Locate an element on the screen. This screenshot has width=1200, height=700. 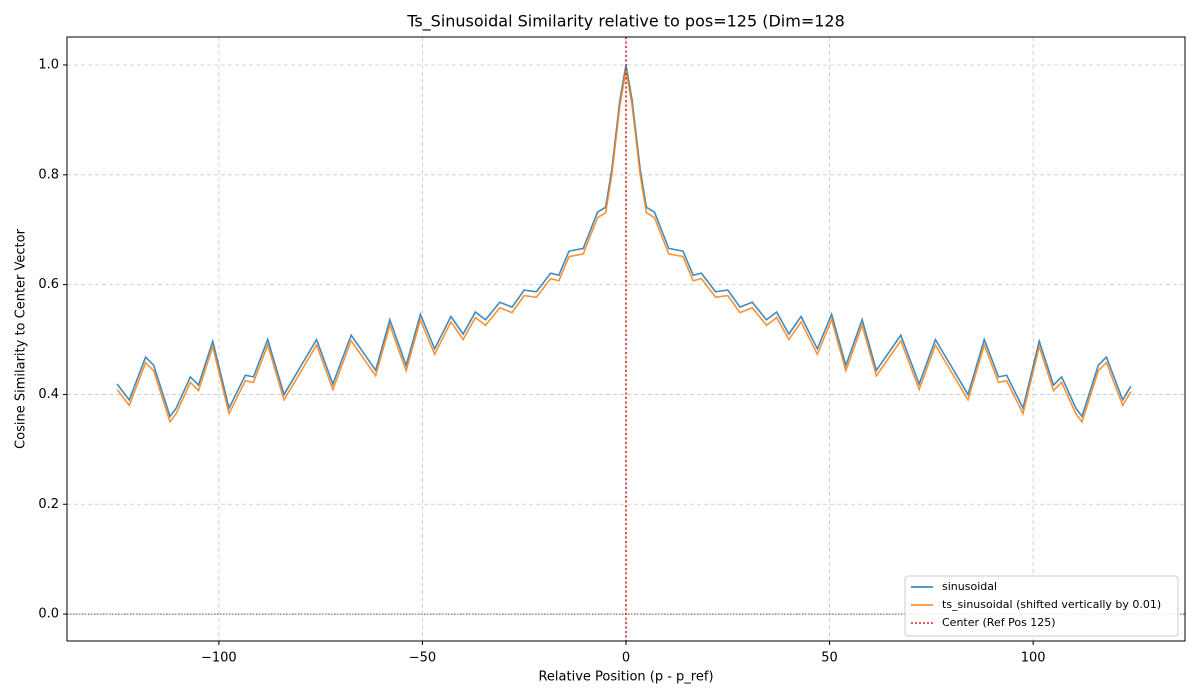
y-tick-label: 0.2 is located at coordinates (48, 504).